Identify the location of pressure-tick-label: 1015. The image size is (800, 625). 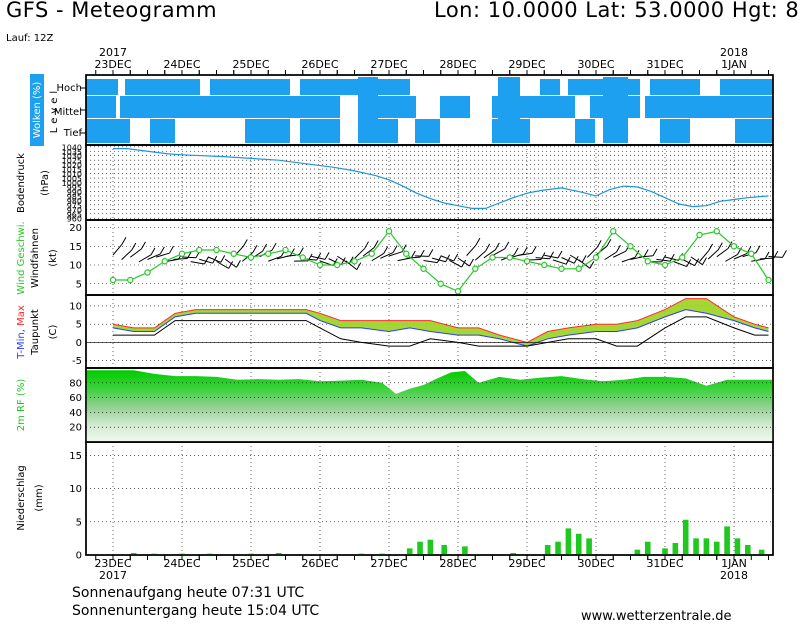
(72, 170).